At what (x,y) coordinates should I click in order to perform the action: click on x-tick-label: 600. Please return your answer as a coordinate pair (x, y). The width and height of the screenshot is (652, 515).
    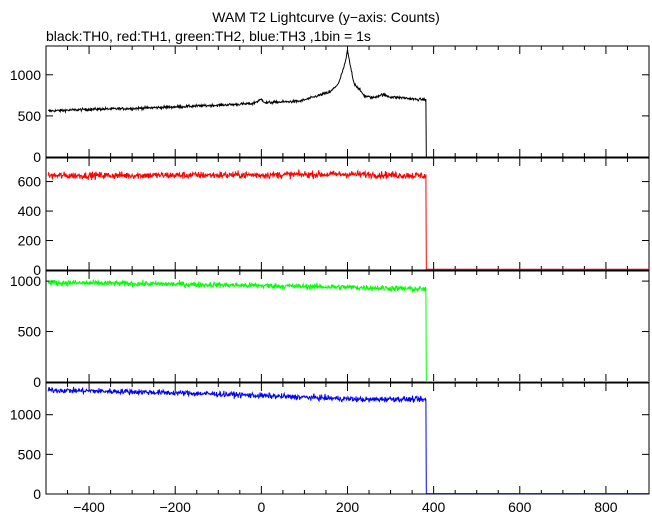
    Looking at the image, I should click on (520, 507).